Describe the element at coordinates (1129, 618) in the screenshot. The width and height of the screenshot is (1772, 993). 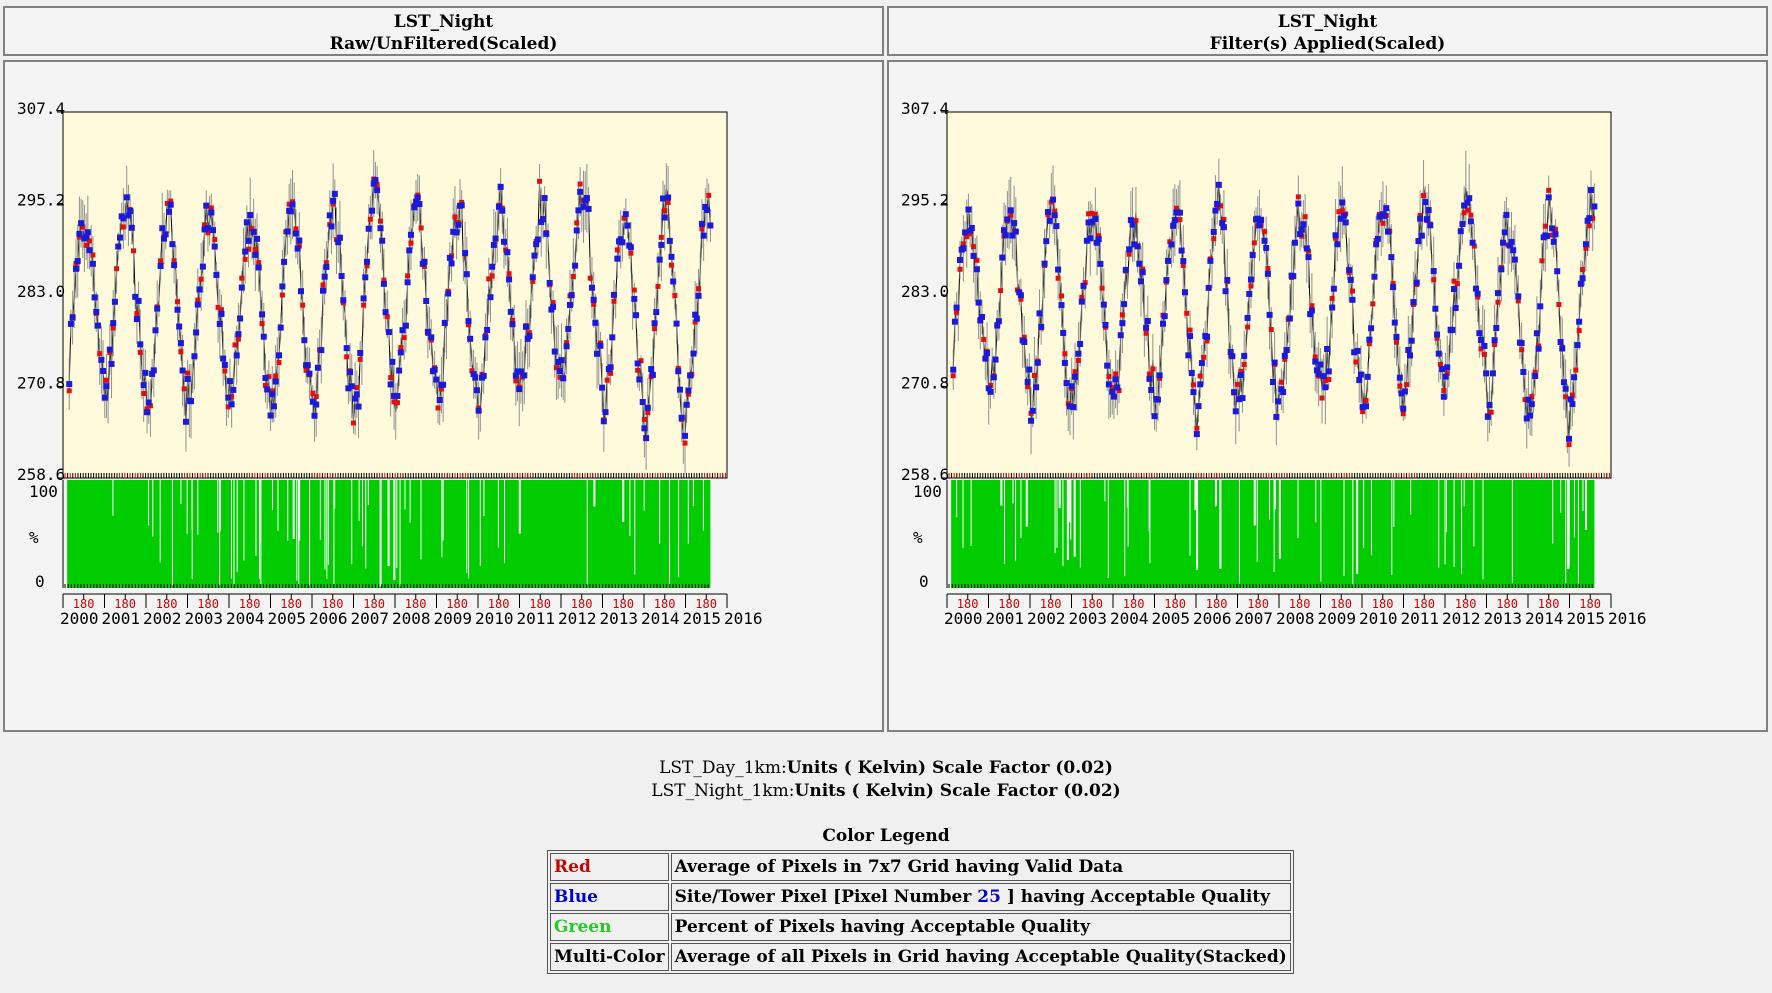
I see `x-tick-label: 2004` at that location.